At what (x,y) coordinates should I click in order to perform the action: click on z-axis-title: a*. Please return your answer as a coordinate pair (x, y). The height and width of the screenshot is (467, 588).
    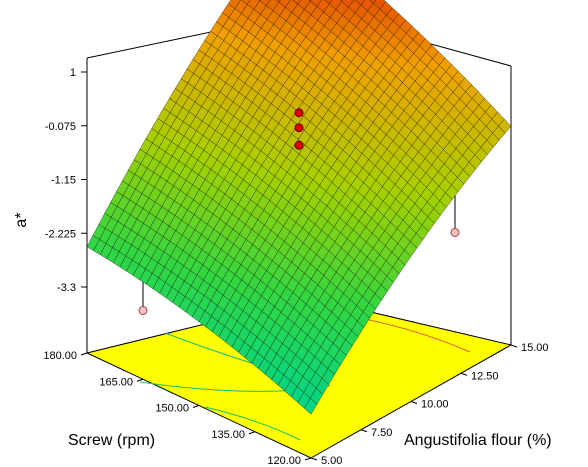
    Looking at the image, I should click on (21, 219).